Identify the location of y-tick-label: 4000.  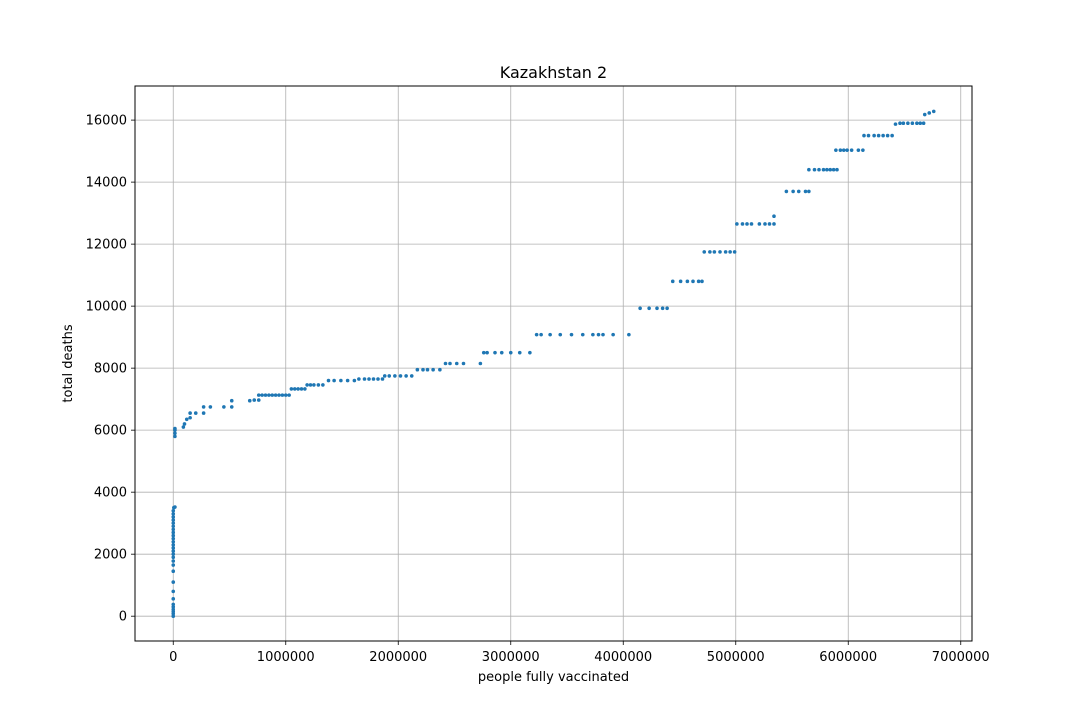
(110, 493).